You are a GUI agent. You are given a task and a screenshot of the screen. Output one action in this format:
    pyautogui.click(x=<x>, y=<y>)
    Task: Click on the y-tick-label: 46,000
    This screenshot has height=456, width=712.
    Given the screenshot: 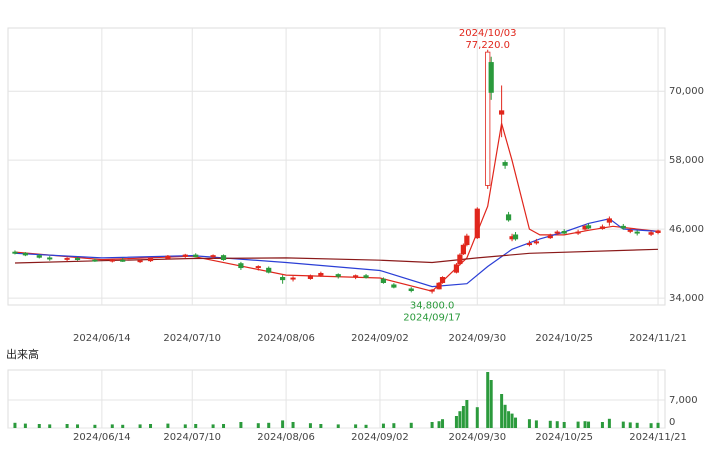 What is the action you would take?
    pyautogui.click(x=686, y=229)
    